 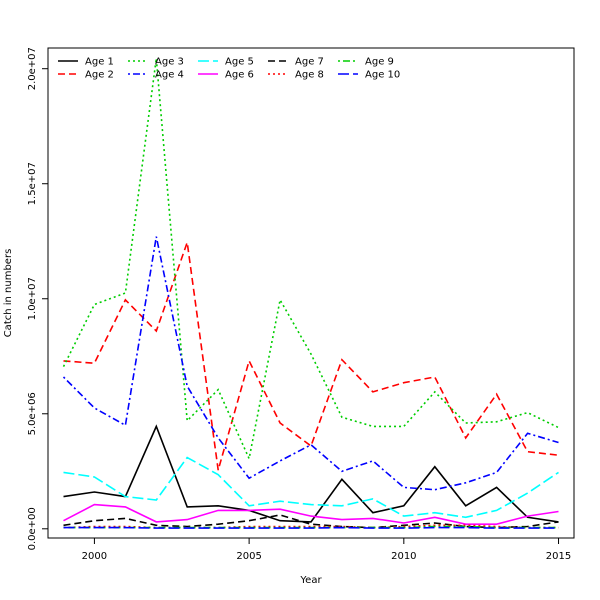 What do you see at coordinates (239, 75) in the screenshot?
I see `legend-label: Age 6` at bounding box center [239, 75].